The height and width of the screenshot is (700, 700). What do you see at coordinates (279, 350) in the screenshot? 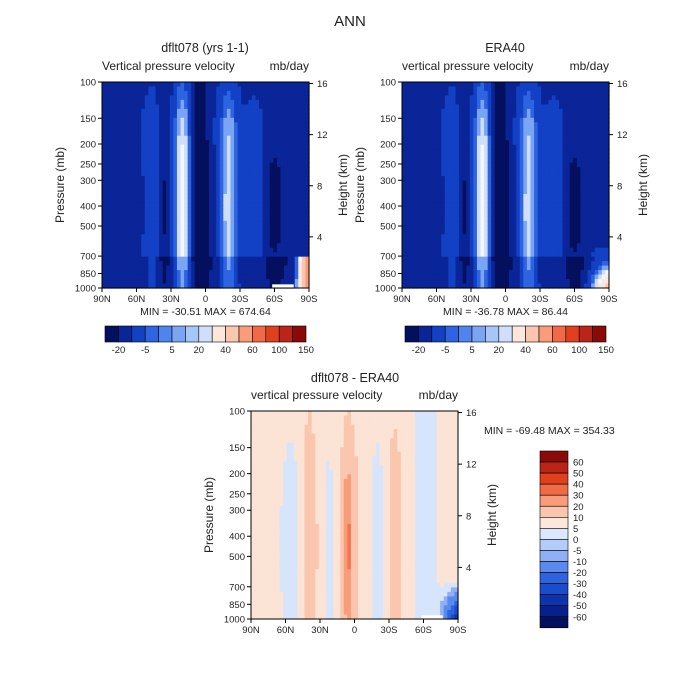
I see `colorbar-label: 100` at bounding box center [279, 350].